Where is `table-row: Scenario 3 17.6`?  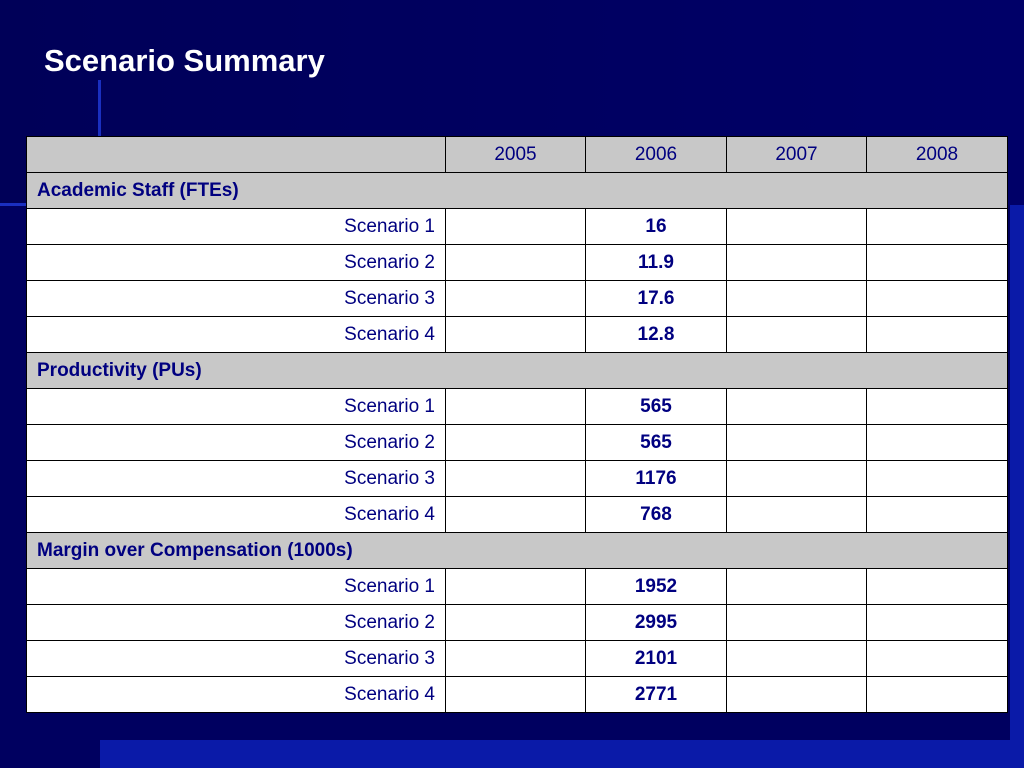 table-row: Scenario 3 17.6 is located at coordinates (517, 298).